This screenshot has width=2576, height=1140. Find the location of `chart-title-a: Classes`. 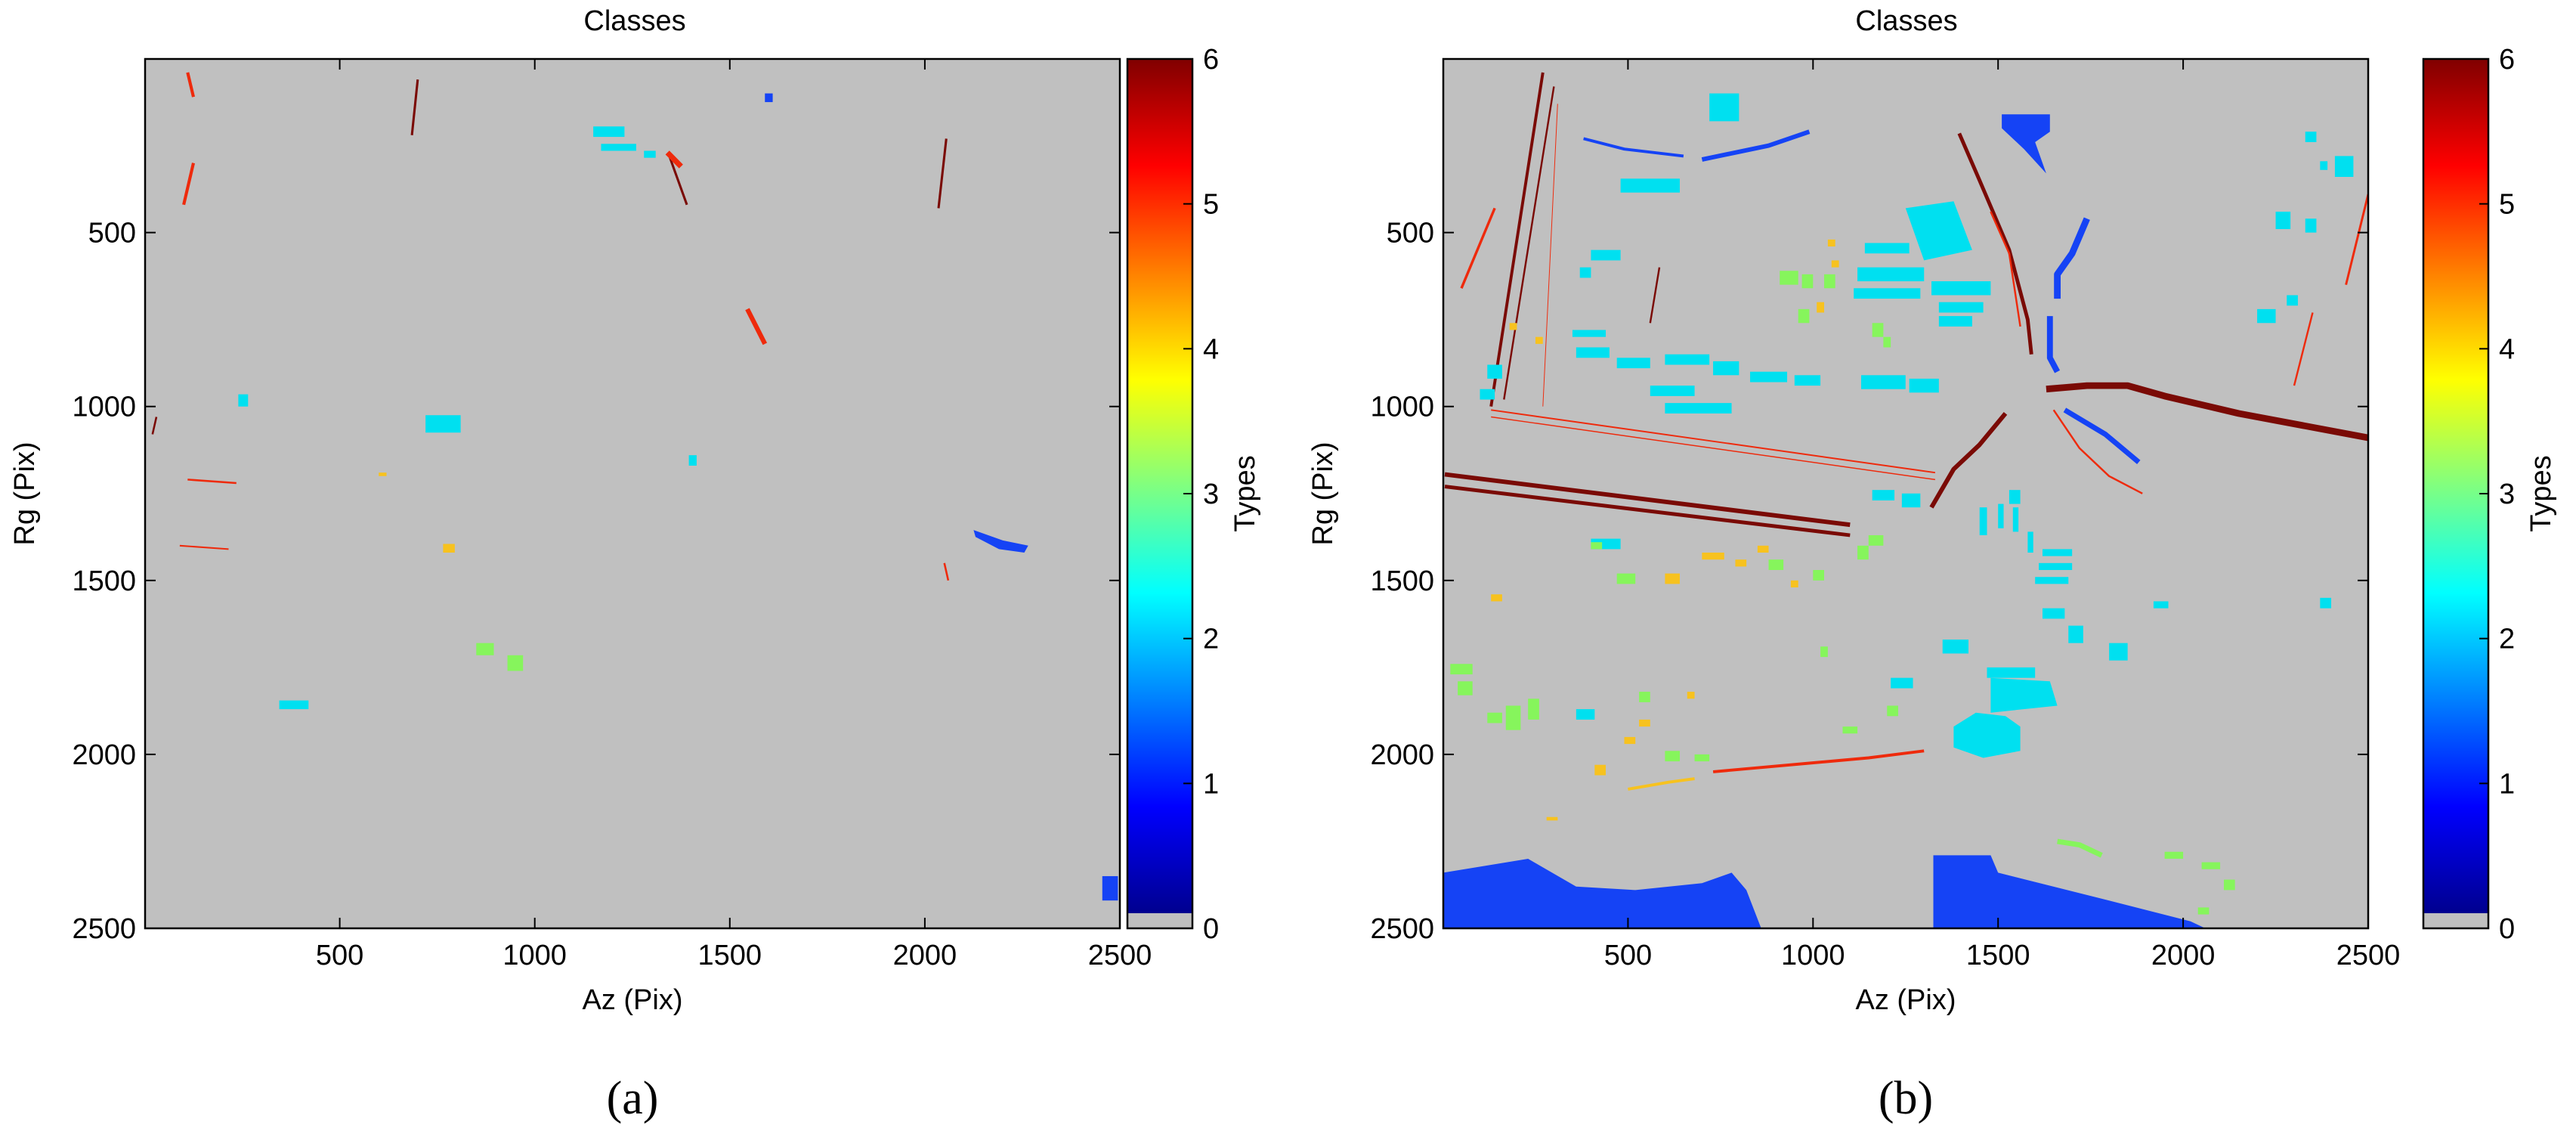

chart-title-a: Classes is located at coordinates (634, 21).